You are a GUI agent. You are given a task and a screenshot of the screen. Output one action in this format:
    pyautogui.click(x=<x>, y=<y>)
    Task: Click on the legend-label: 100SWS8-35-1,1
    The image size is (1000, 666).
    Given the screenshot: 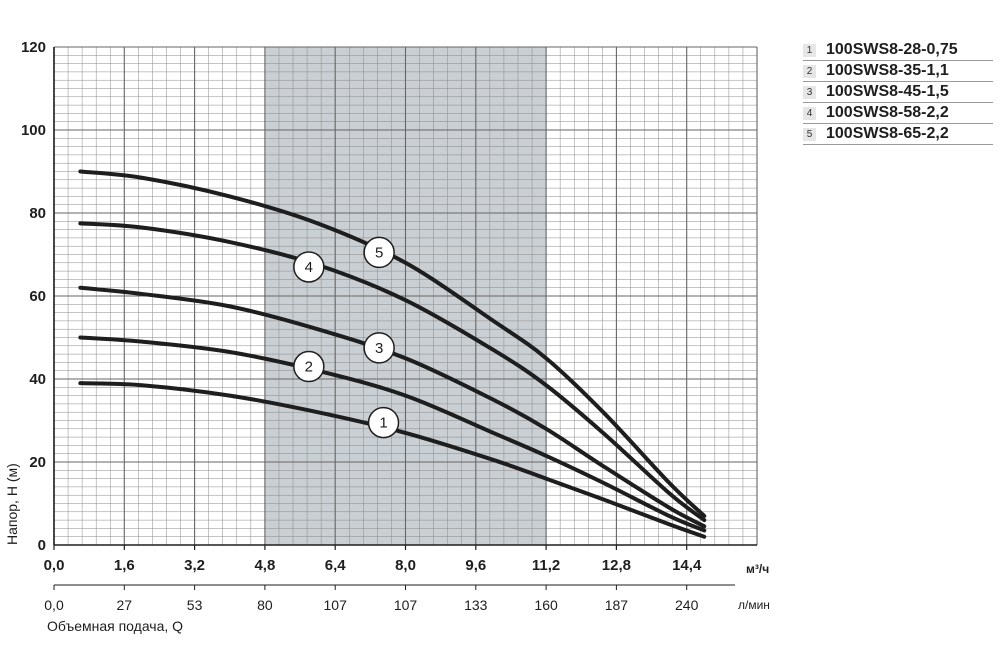 What is the action you would take?
    pyautogui.click(x=887, y=70)
    